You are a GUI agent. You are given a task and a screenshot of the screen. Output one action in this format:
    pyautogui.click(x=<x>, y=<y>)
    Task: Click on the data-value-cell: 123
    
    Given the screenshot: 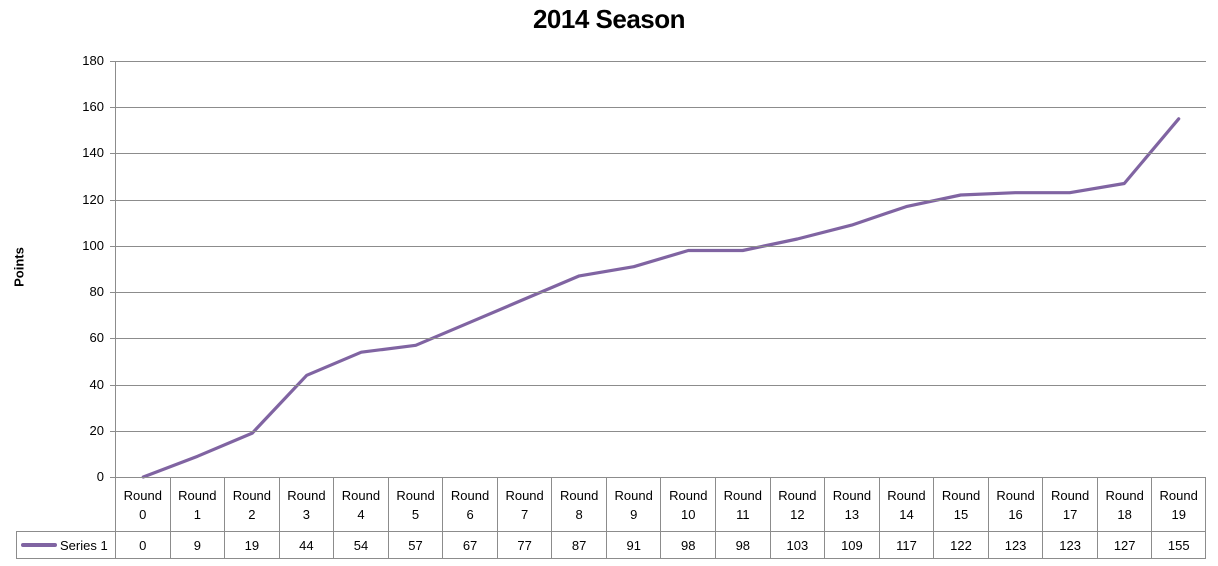 What is the action you would take?
    pyautogui.click(x=1015, y=545)
    